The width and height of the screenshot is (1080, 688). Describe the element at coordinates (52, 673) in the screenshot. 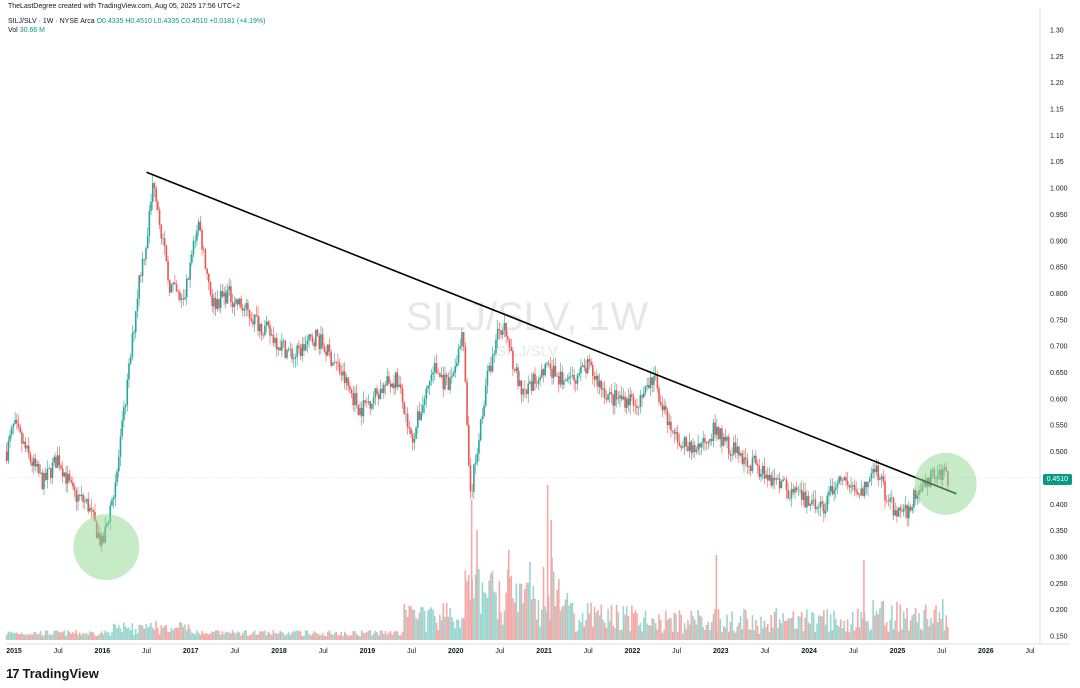

I see `tradingview-logo: 17 TradingView` at that location.